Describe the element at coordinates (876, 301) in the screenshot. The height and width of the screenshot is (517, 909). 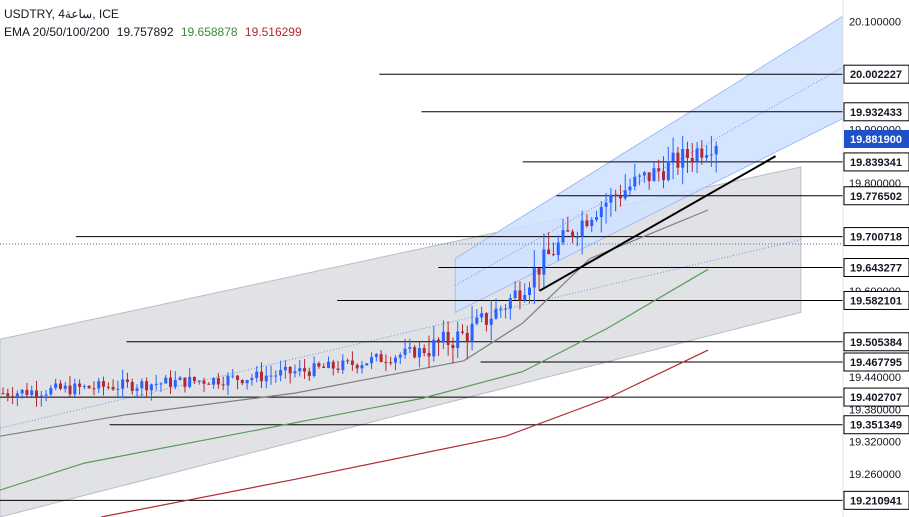
I see `level-label: 19.582101` at that location.